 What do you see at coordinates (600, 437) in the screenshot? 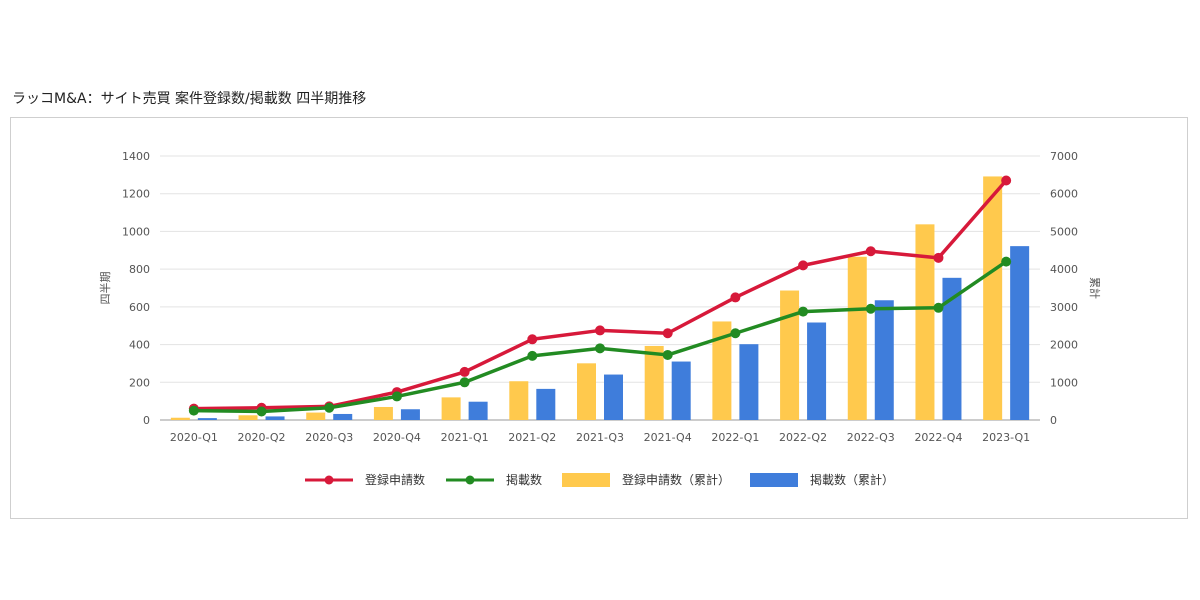
I see `x-tick-label: 2021-Q3` at bounding box center [600, 437].